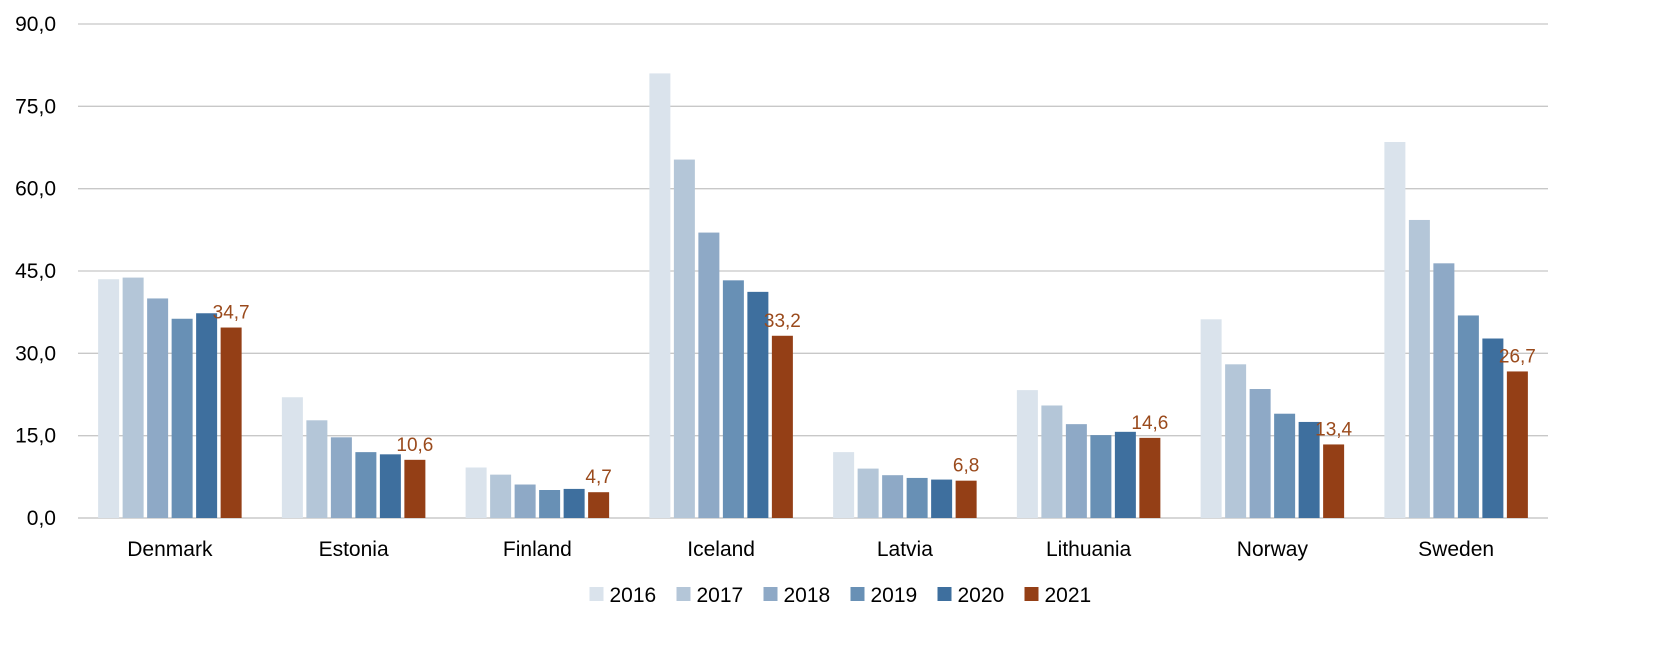 The height and width of the screenshot is (663, 1657). I want to click on bar-latvia-2018, so click(893, 496).